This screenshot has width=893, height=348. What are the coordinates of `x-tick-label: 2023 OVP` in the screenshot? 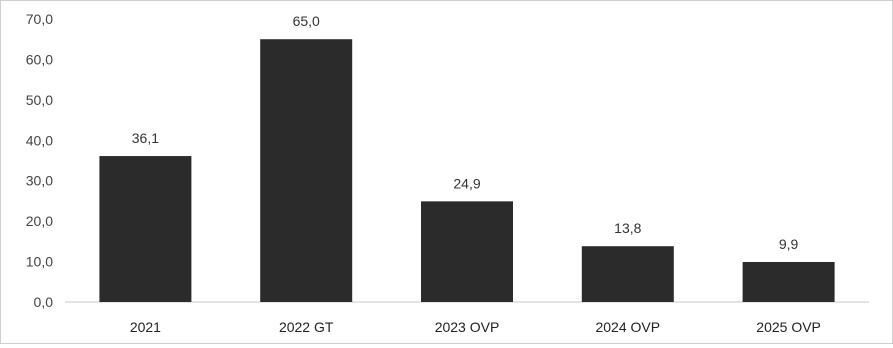 It's located at (467, 327).